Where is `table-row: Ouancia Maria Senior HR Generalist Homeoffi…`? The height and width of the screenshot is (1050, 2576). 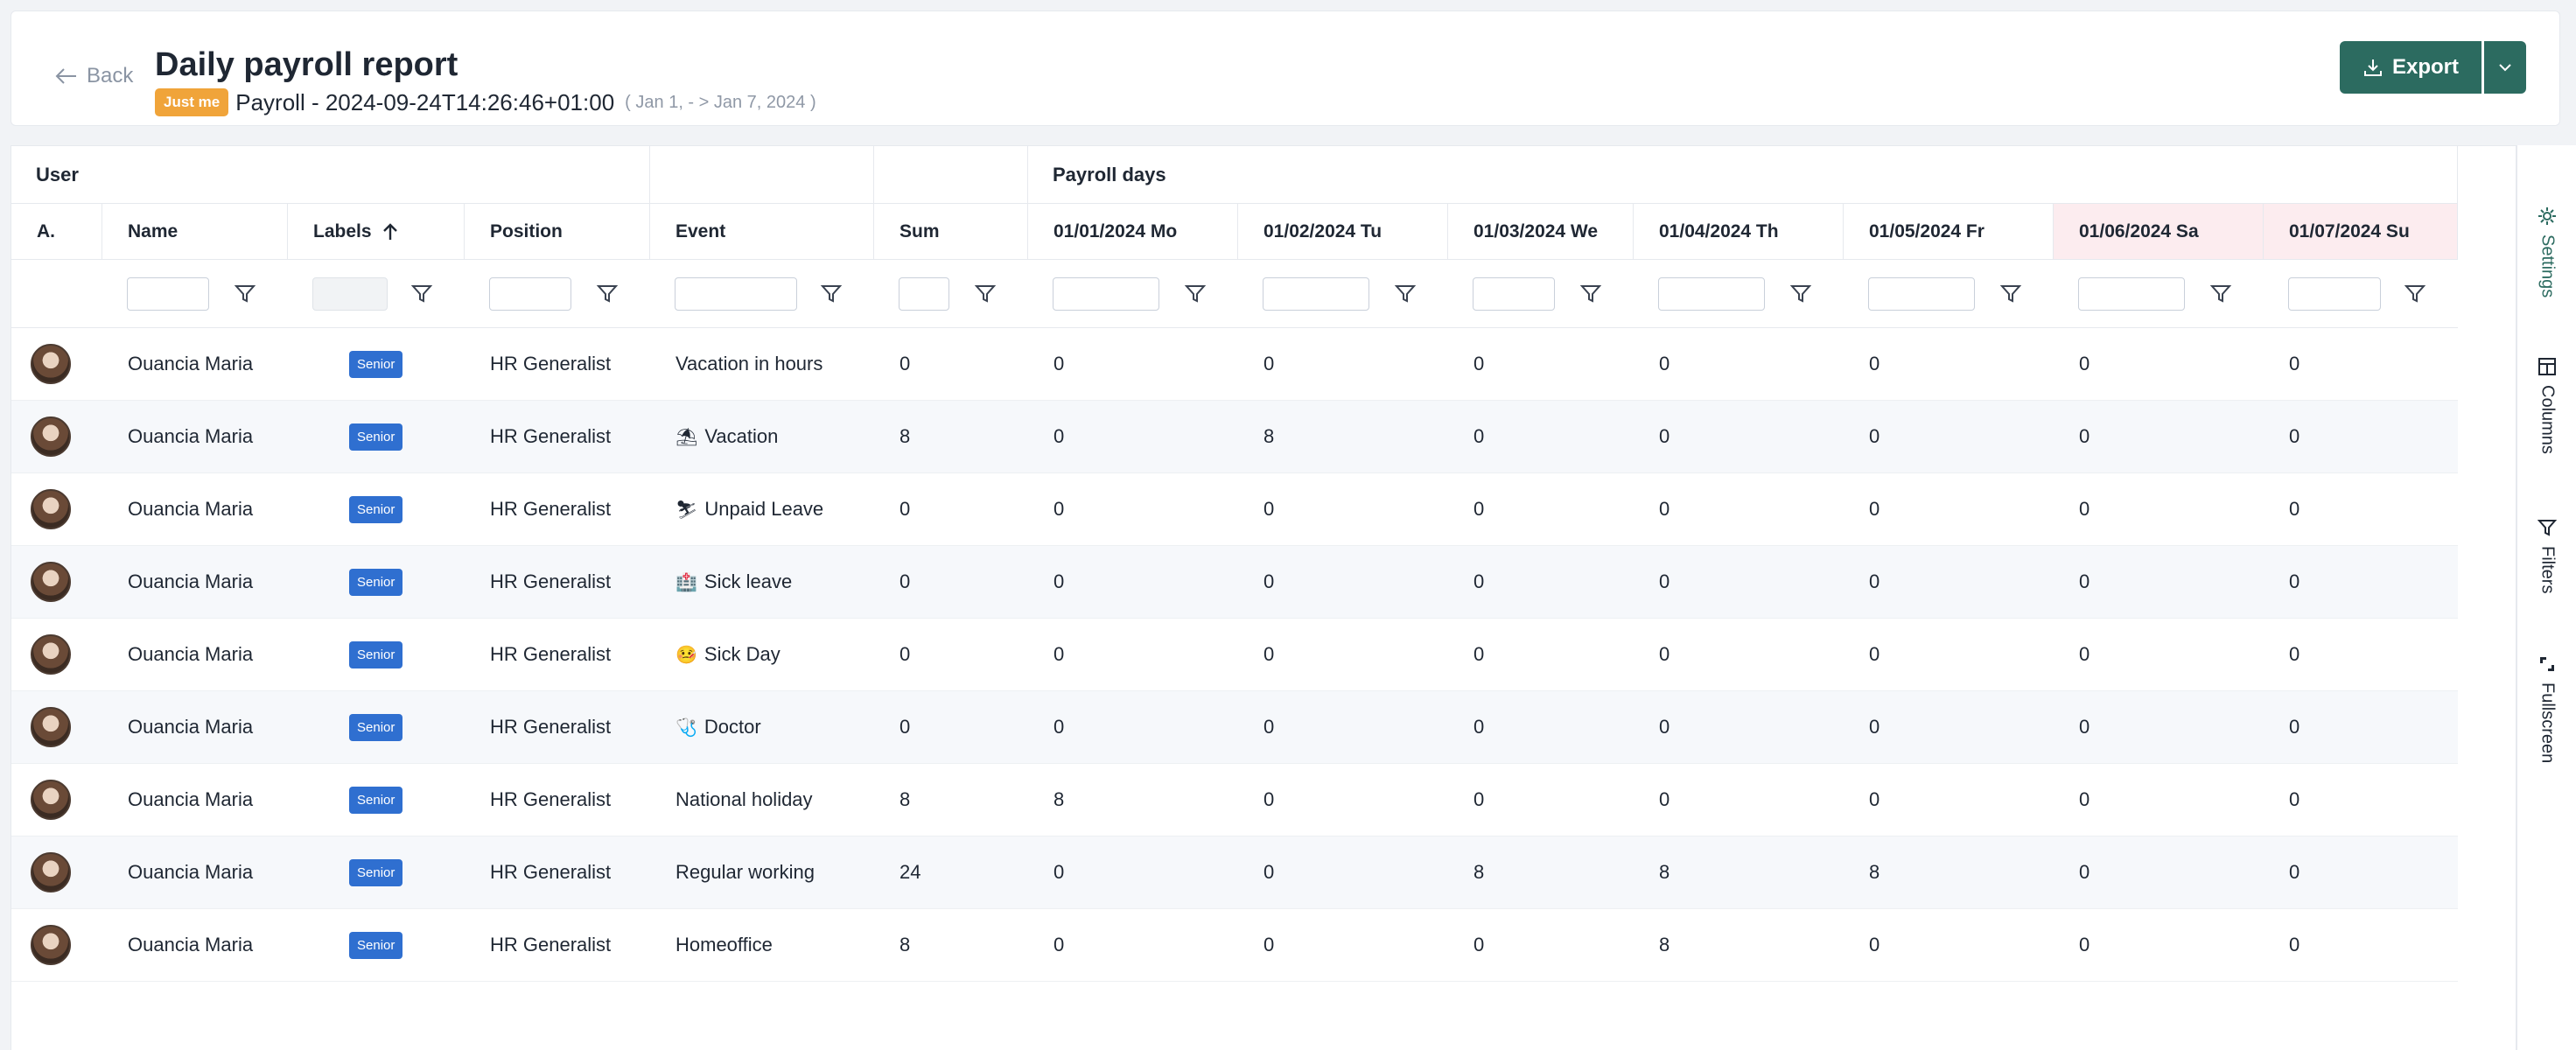 table-row: Ouancia Maria Senior HR Generalist Homeoffi… is located at coordinates (1234, 945).